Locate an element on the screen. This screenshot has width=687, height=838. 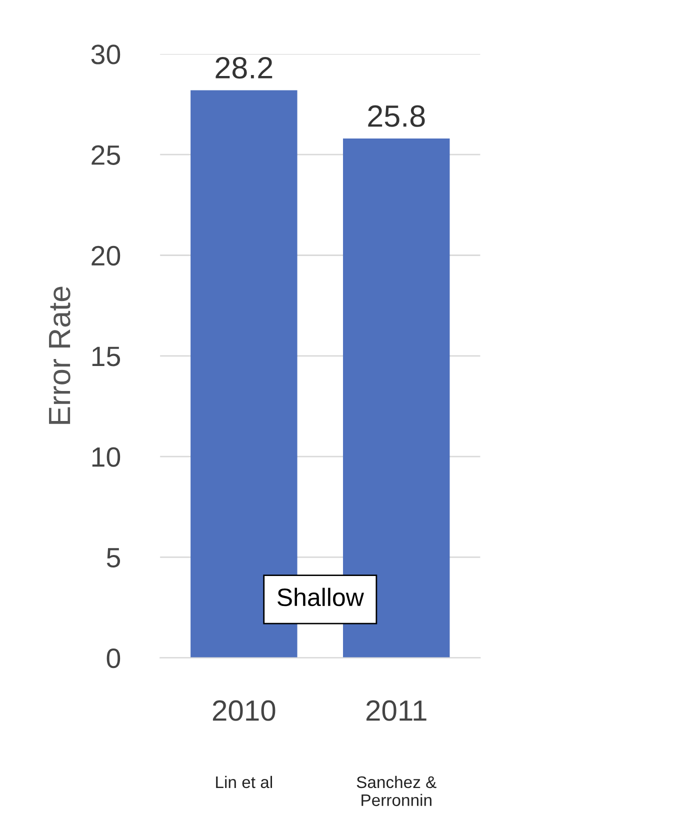
x-tick-label: 2010 is located at coordinates (244, 710).